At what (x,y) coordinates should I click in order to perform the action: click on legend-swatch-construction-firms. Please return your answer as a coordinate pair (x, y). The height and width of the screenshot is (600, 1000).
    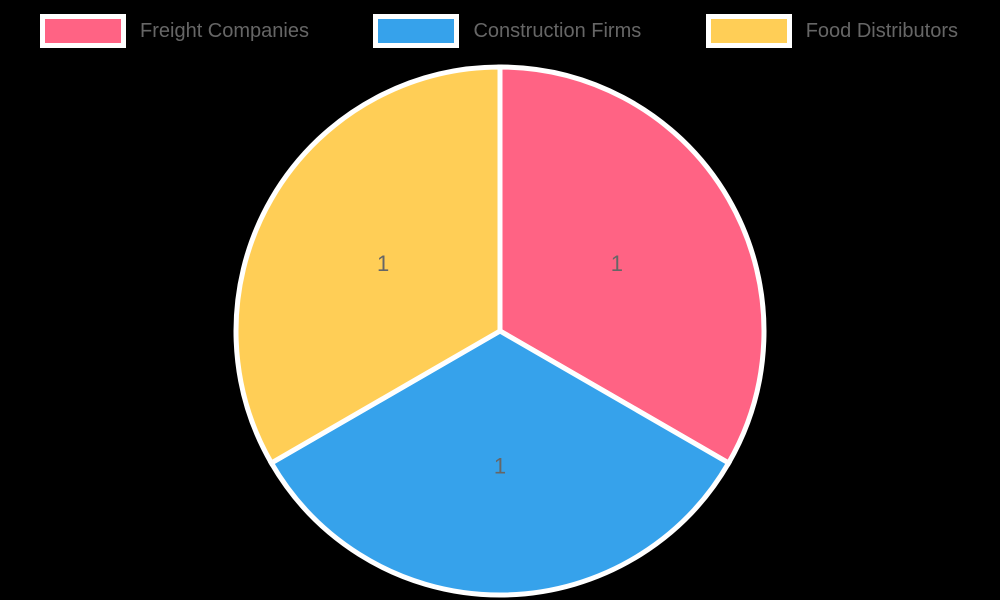
    Looking at the image, I should click on (416, 31).